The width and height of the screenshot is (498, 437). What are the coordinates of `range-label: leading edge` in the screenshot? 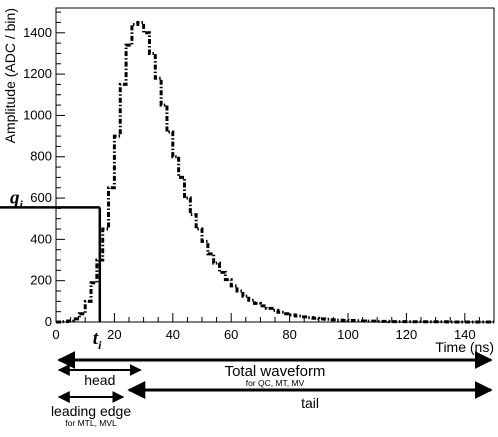 It's located at (91, 411).